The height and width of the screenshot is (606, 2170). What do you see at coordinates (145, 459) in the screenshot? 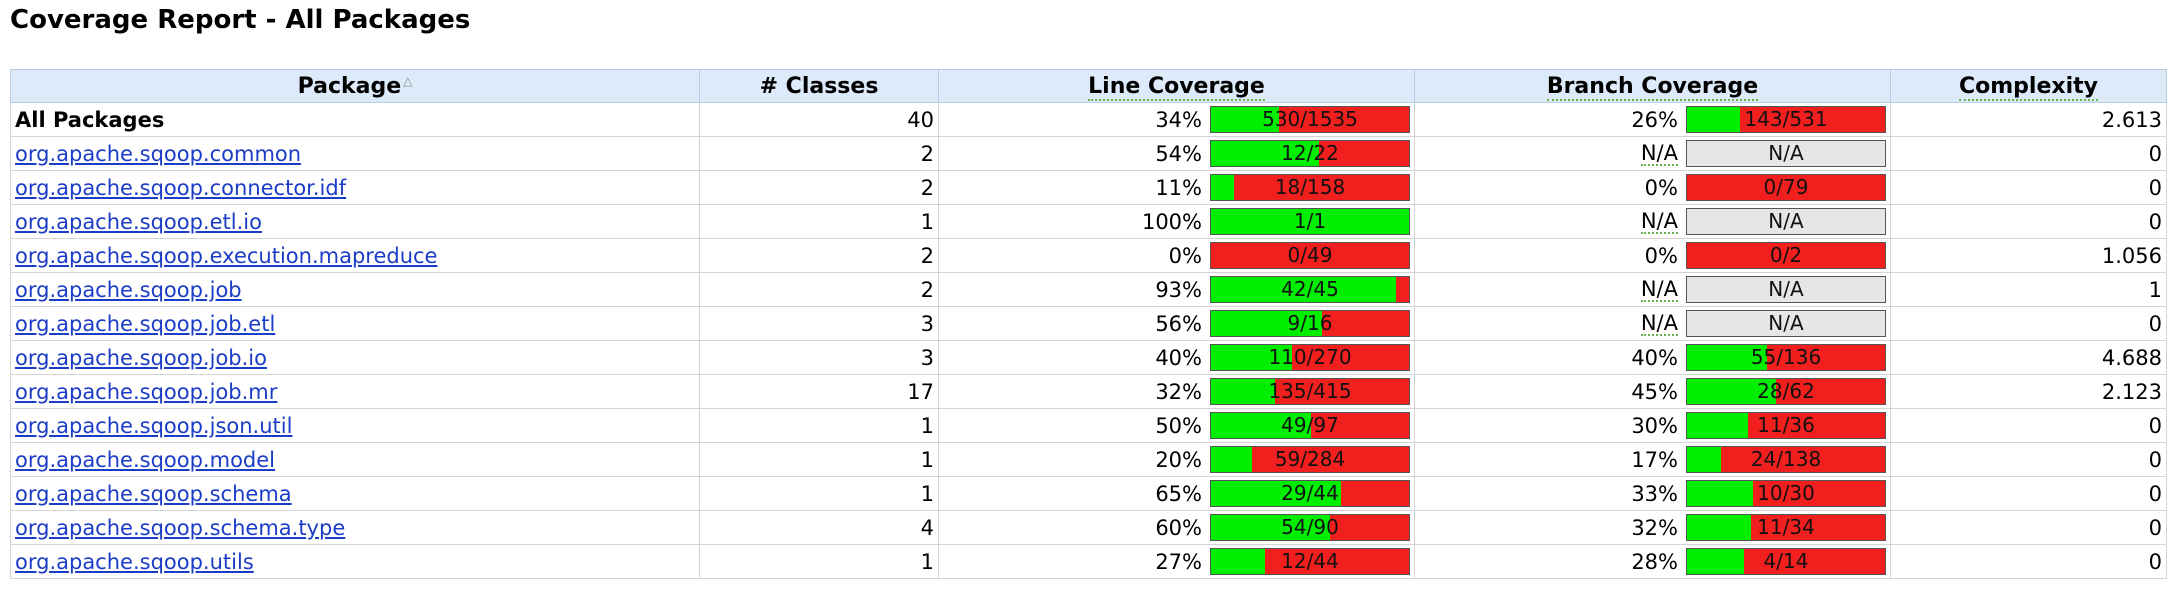
I see `package-link: org.apache.sqoop.model` at bounding box center [145, 459].